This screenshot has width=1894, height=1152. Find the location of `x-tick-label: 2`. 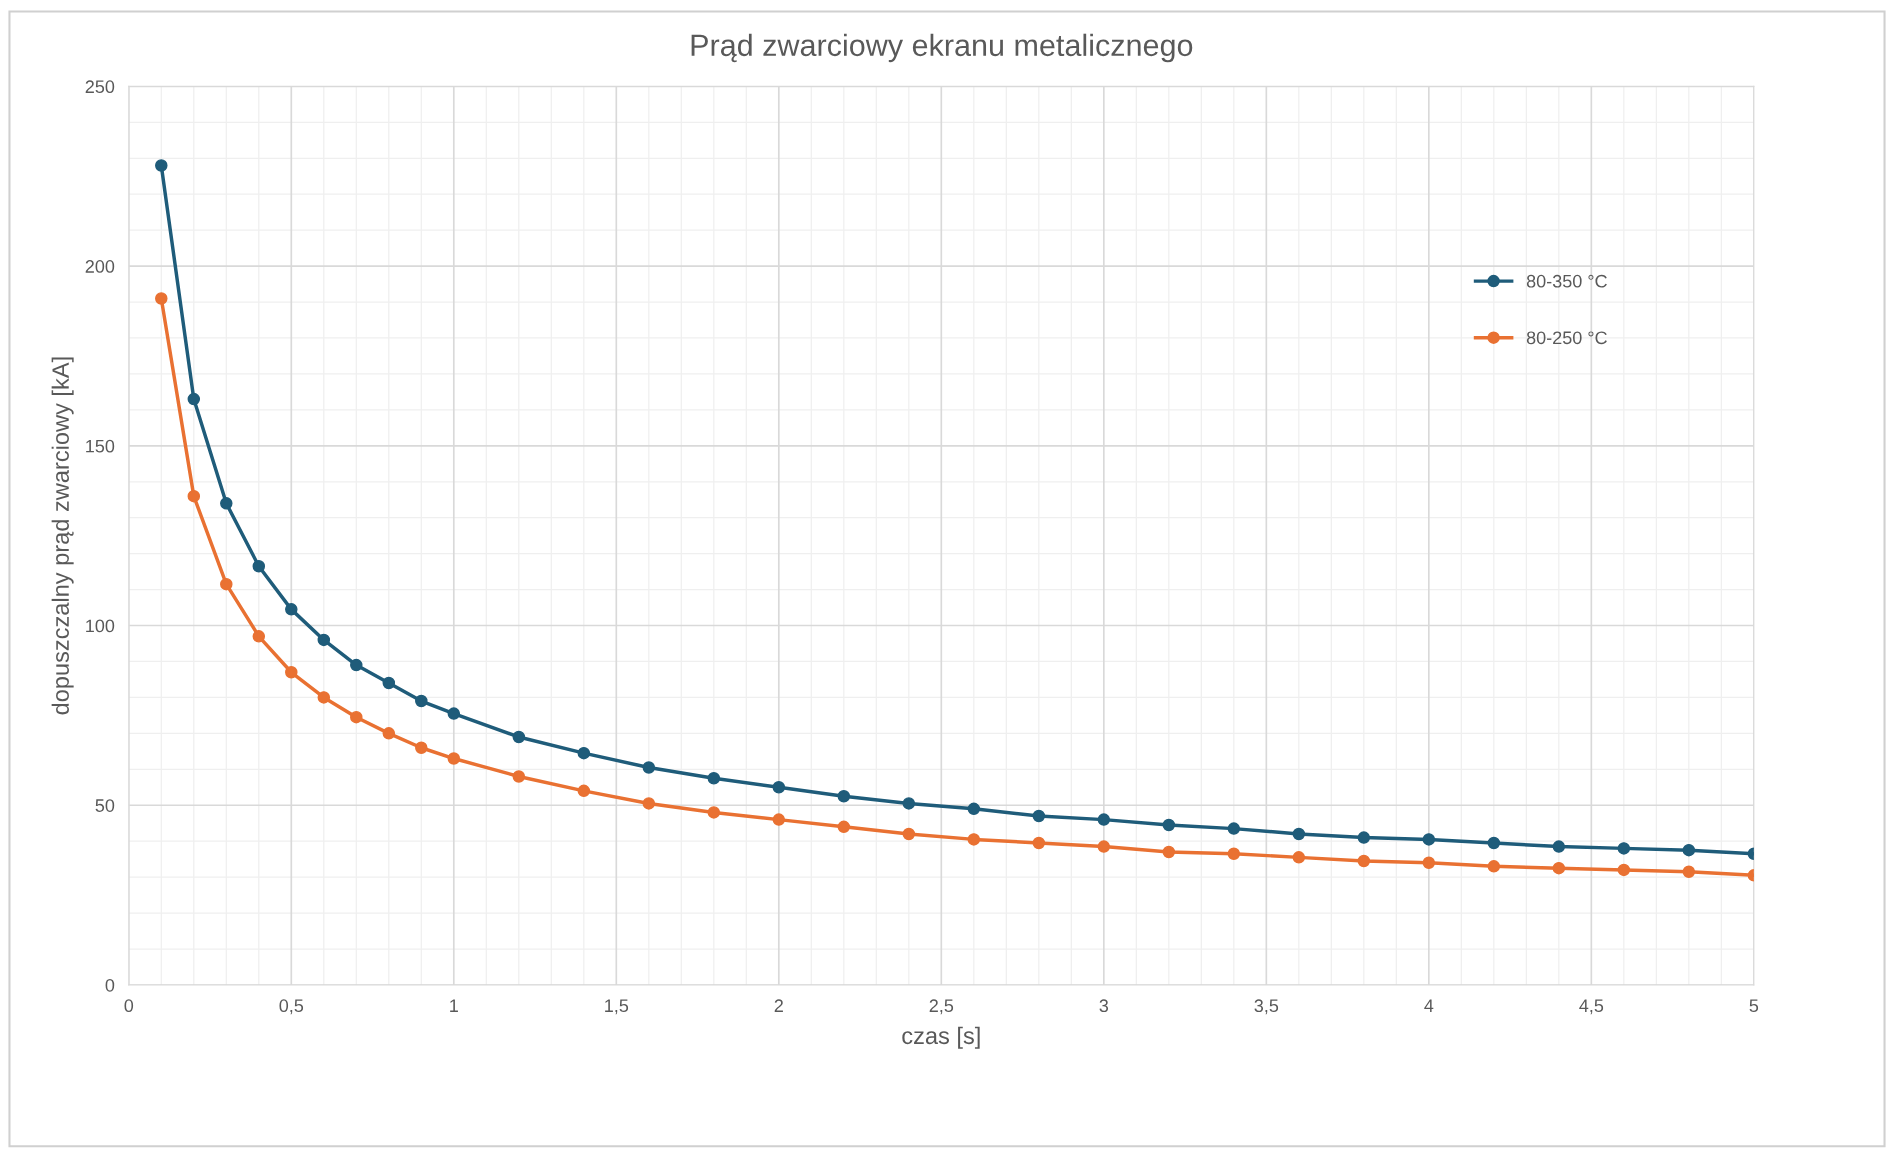

x-tick-label: 2 is located at coordinates (778, 1005).